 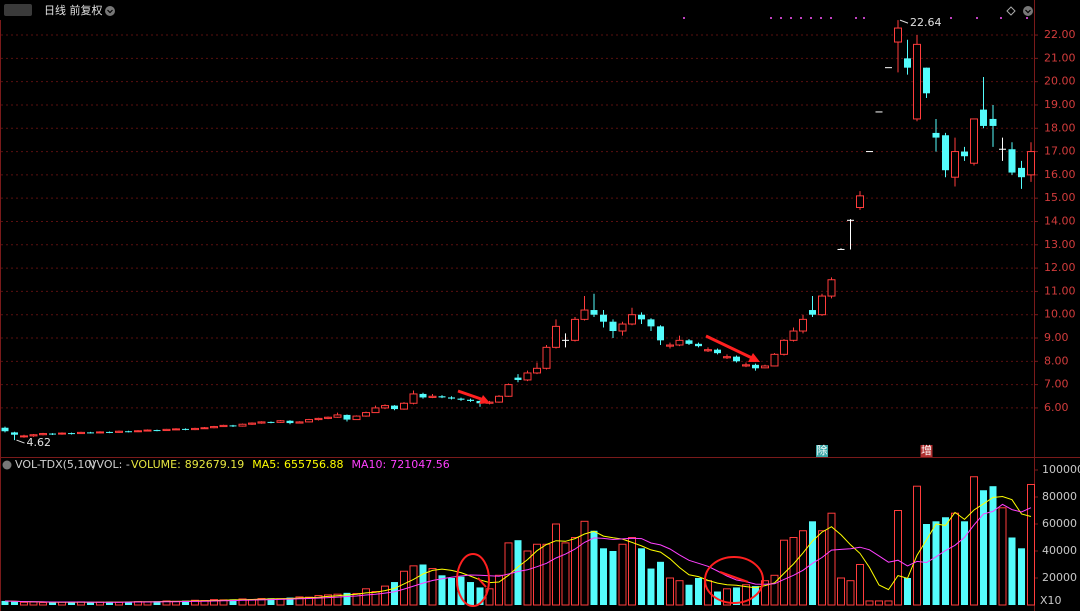 What do you see at coordinates (1060, 151) in the screenshot?
I see `y-tick-label: 17.00` at bounding box center [1060, 151].